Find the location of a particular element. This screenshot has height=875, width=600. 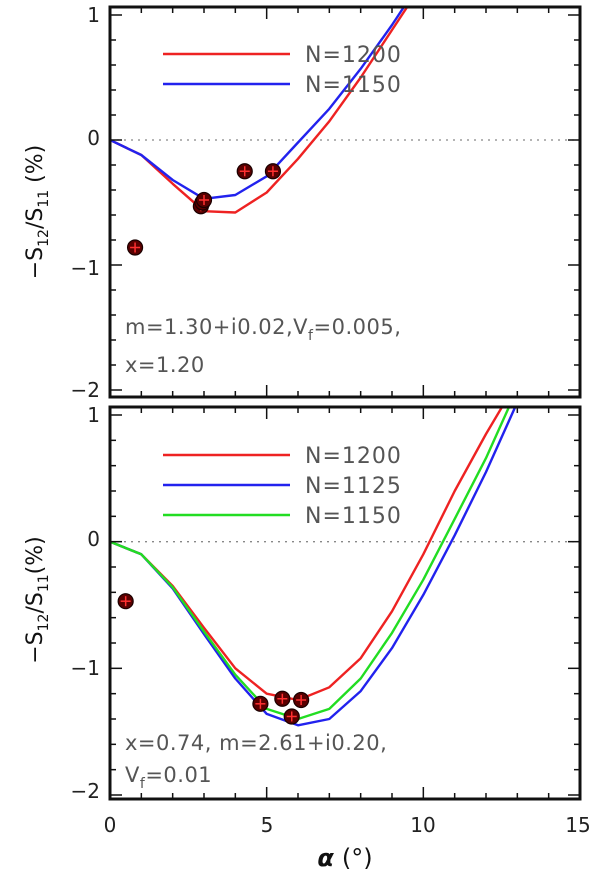

bottom-y-axis-label: −S12/S11(%) is located at coordinates (37, 600).